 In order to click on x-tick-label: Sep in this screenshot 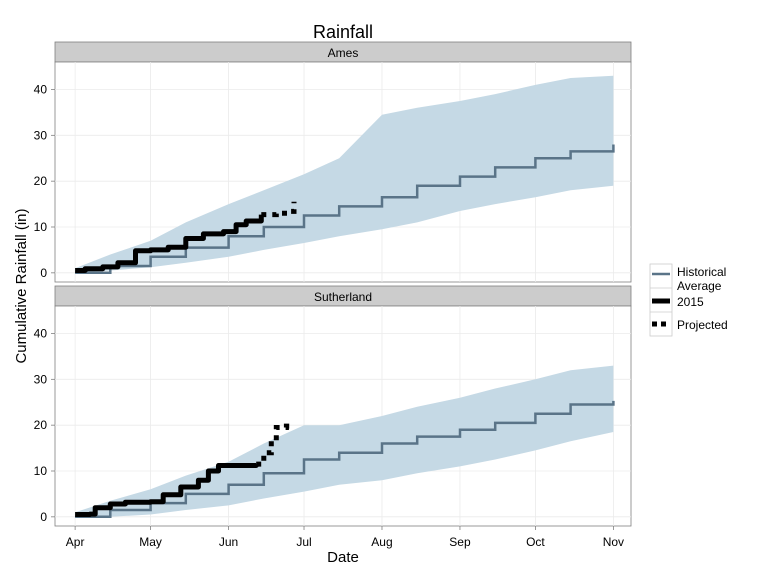, I will do `click(460, 542)`.